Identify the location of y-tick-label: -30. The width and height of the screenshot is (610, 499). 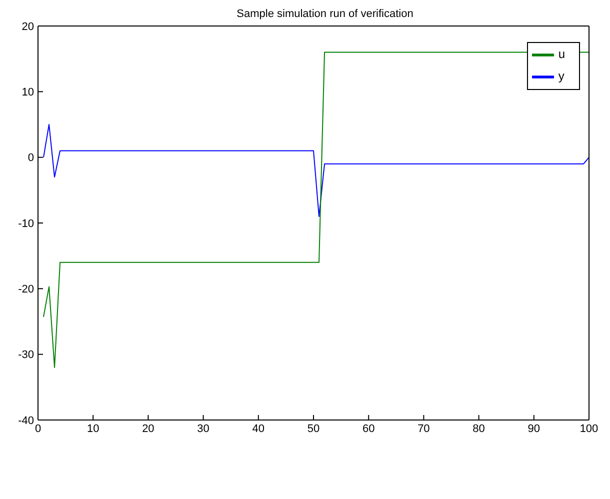
(26, 355).